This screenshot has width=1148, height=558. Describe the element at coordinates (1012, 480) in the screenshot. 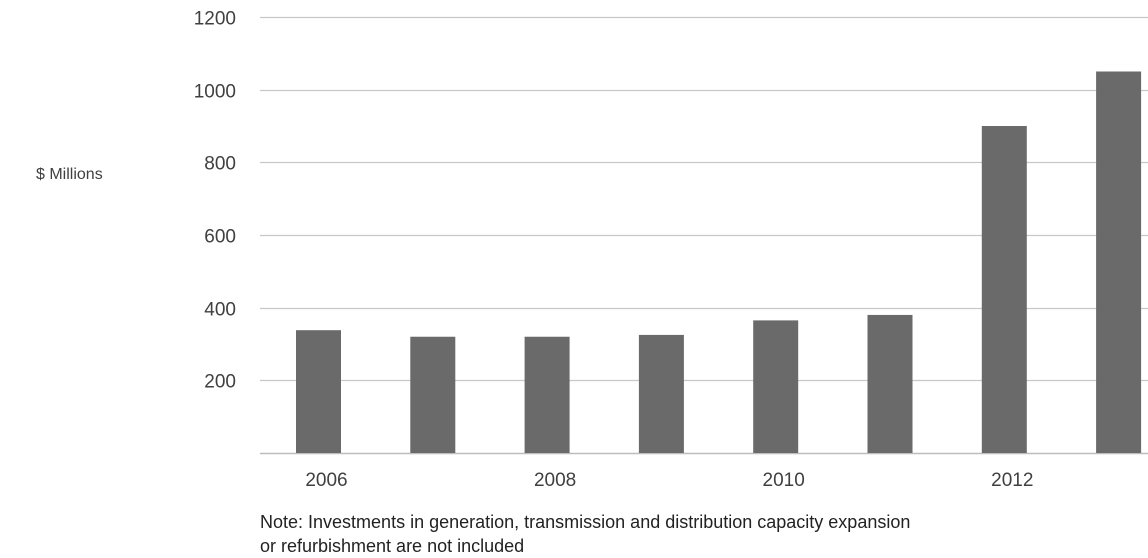

I see `x-tick-label: 2012` at that location.